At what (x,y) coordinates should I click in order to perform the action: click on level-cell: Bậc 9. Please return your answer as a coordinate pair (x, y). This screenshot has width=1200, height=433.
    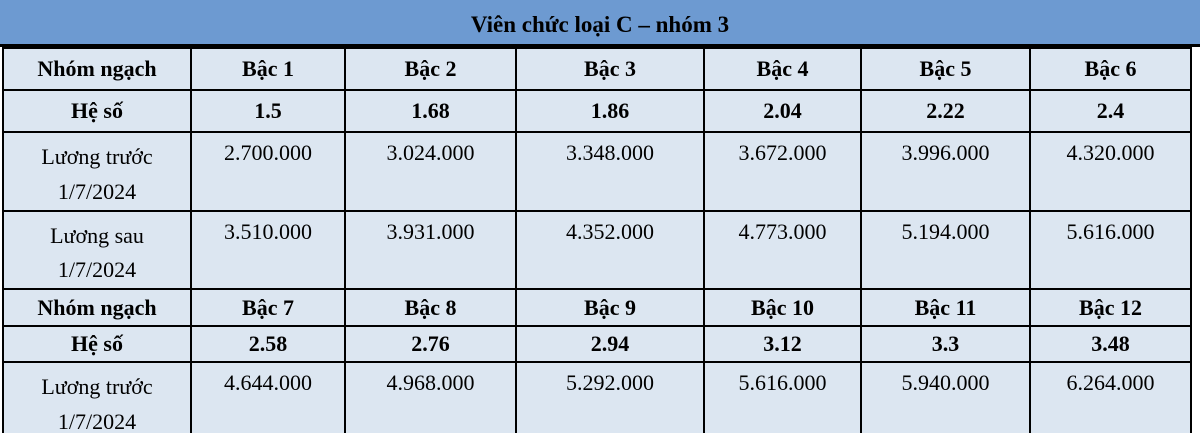
    Looking at the image, I should click on (610, 307).